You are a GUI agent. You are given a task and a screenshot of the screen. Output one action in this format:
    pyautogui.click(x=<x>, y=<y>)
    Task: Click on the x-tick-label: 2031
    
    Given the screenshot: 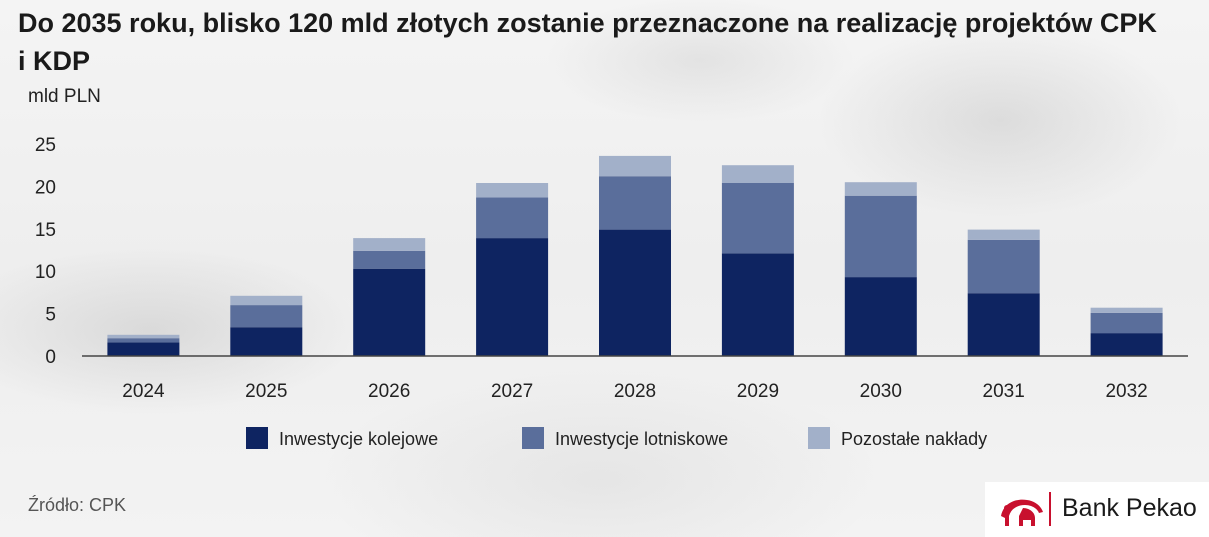 What is the action you would take?
    pyautogui.click(x=1004, y=391)
    